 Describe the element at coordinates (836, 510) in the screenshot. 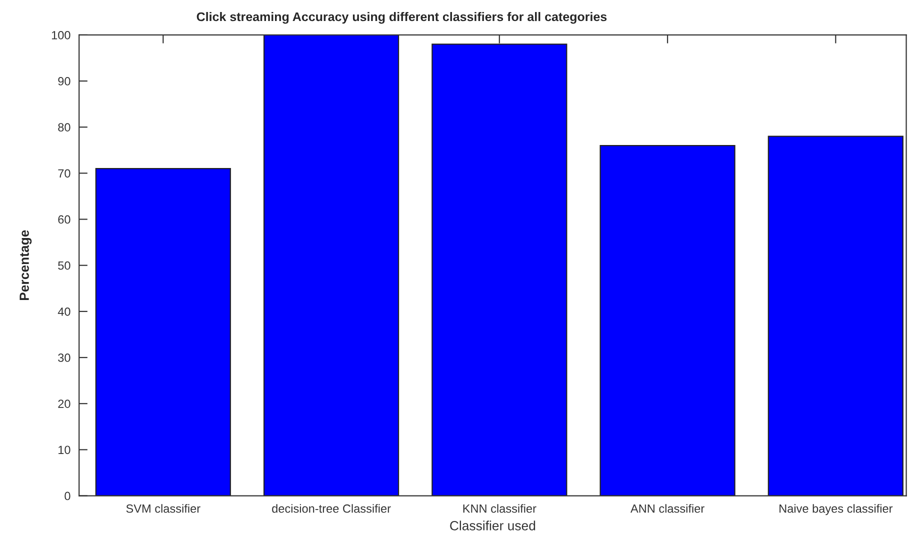

I see `x-tick-label: Naive bayes classifier` at that location.